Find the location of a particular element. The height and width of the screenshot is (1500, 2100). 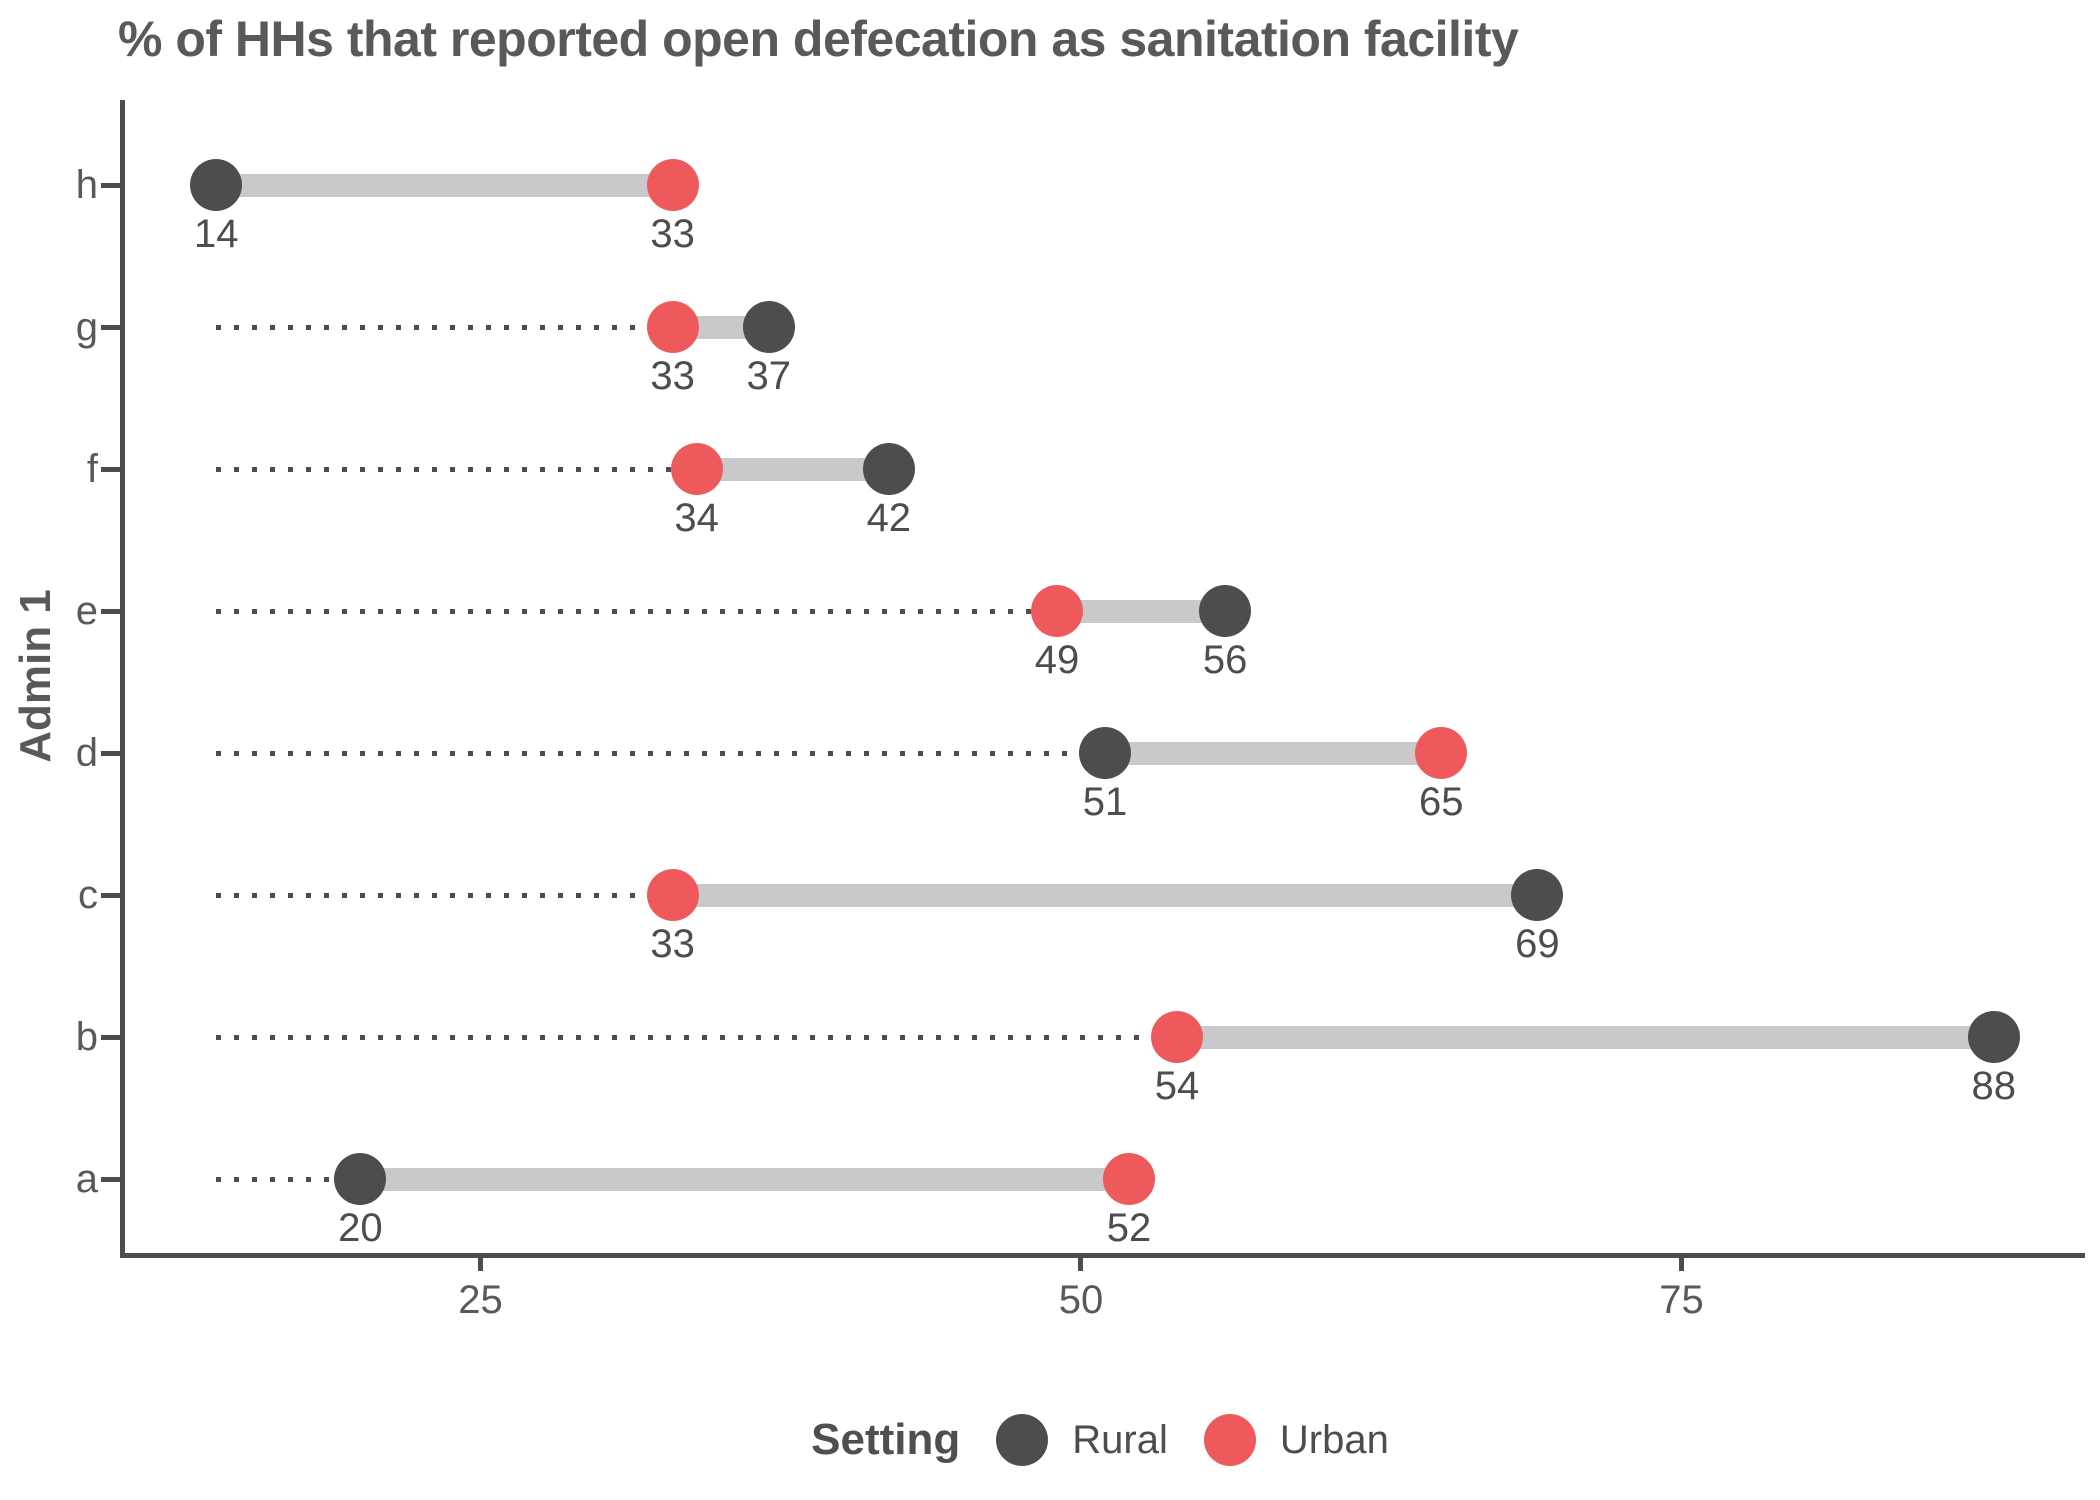

legend-item-rural: Rural is located at coordinates (1082, 1440).